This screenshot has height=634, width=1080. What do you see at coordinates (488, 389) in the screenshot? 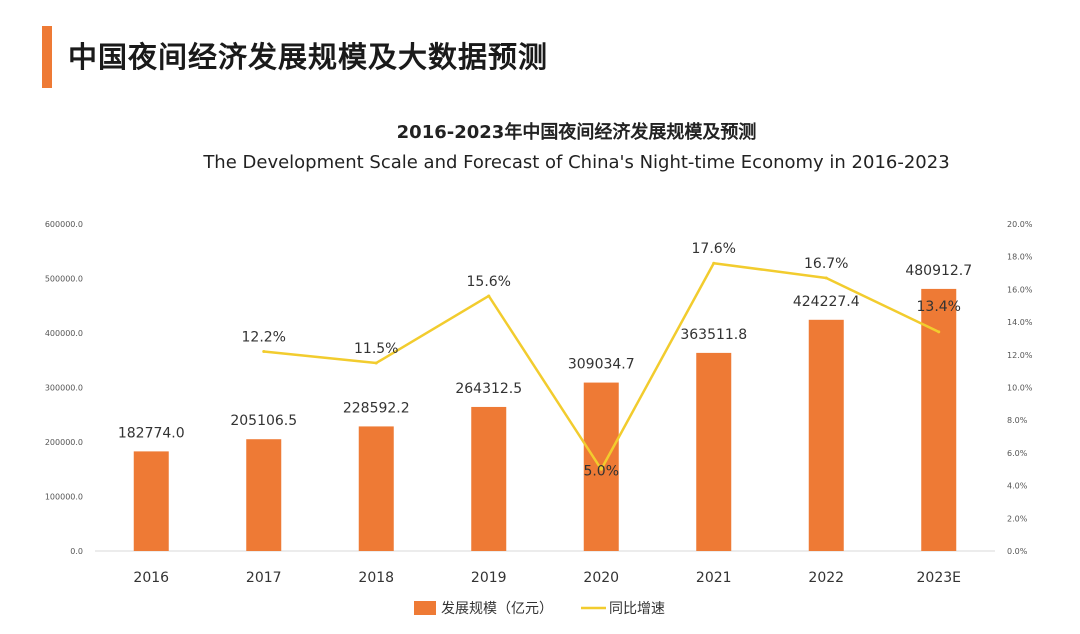
I see `bar-value-label: 264312.5` at bounding box center [488, 389].